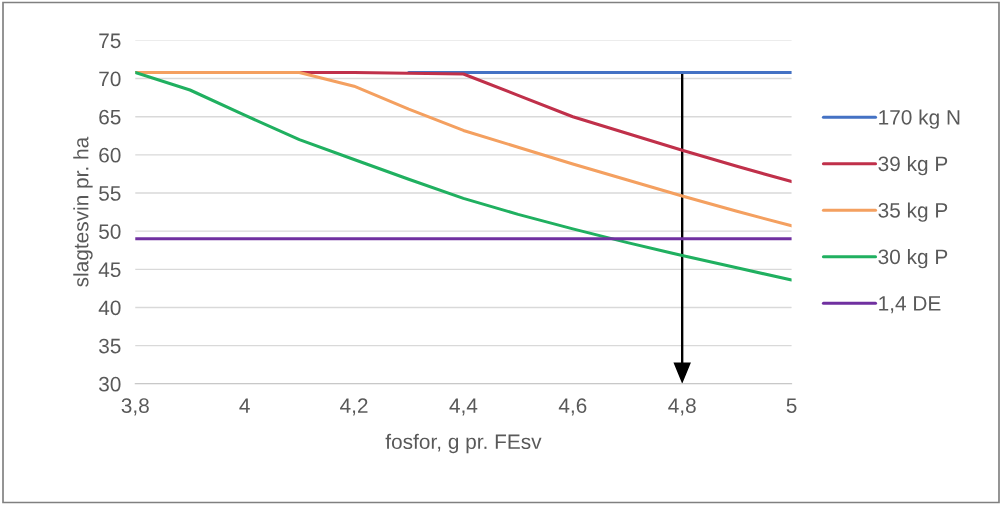  What do you see at coordinates (463, 443) in the screenshot?
I see `x-axis-title: fosfor, g pr. FEsv` at bounding box center [463, 443].